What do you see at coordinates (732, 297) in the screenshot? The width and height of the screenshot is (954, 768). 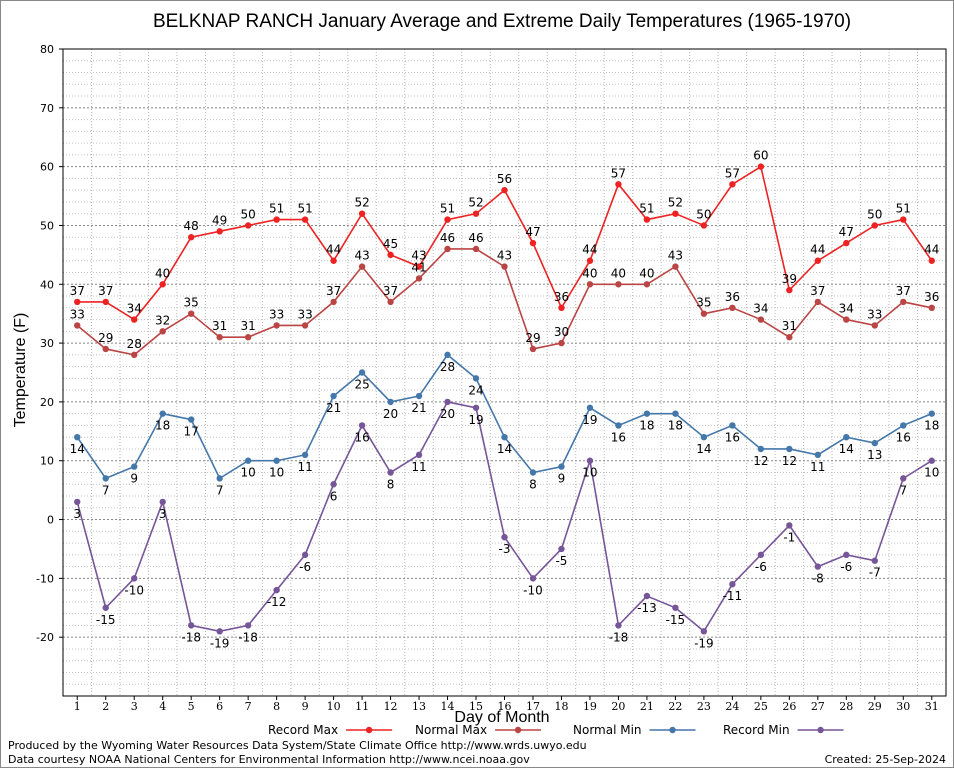 I see `data-label: 36` at bounding box center [732, 297].